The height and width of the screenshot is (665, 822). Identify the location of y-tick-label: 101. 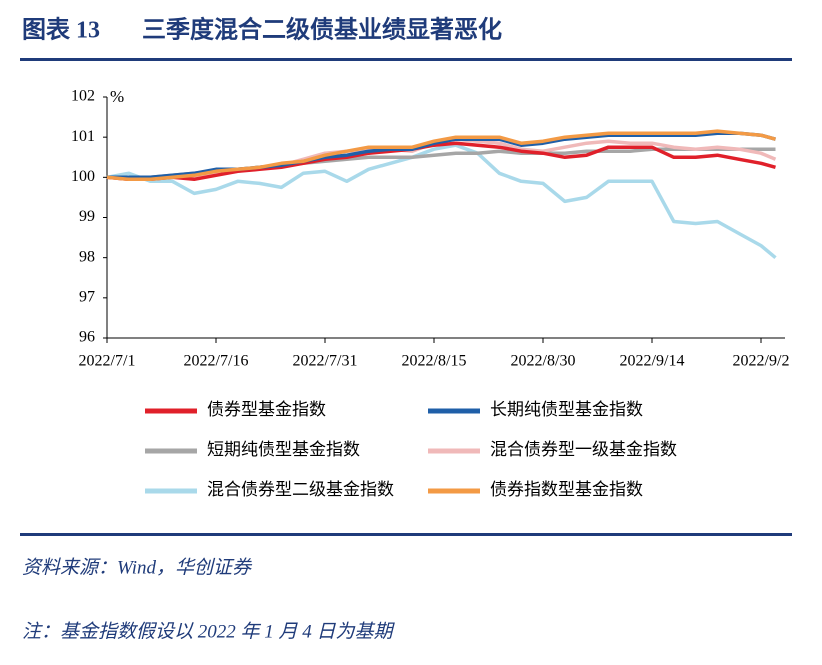
(83, 136).